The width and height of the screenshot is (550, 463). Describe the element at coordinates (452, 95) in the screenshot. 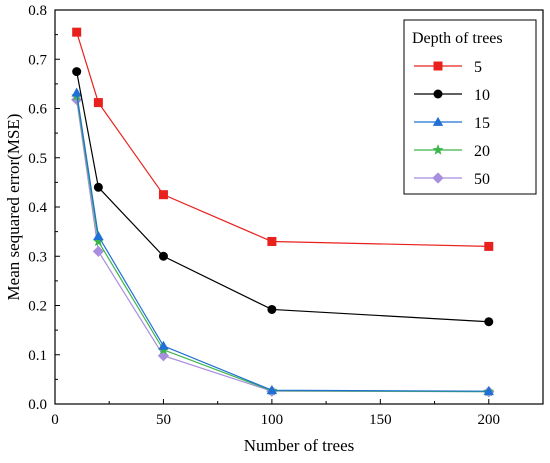

I see `legend-item: 10` at that location.